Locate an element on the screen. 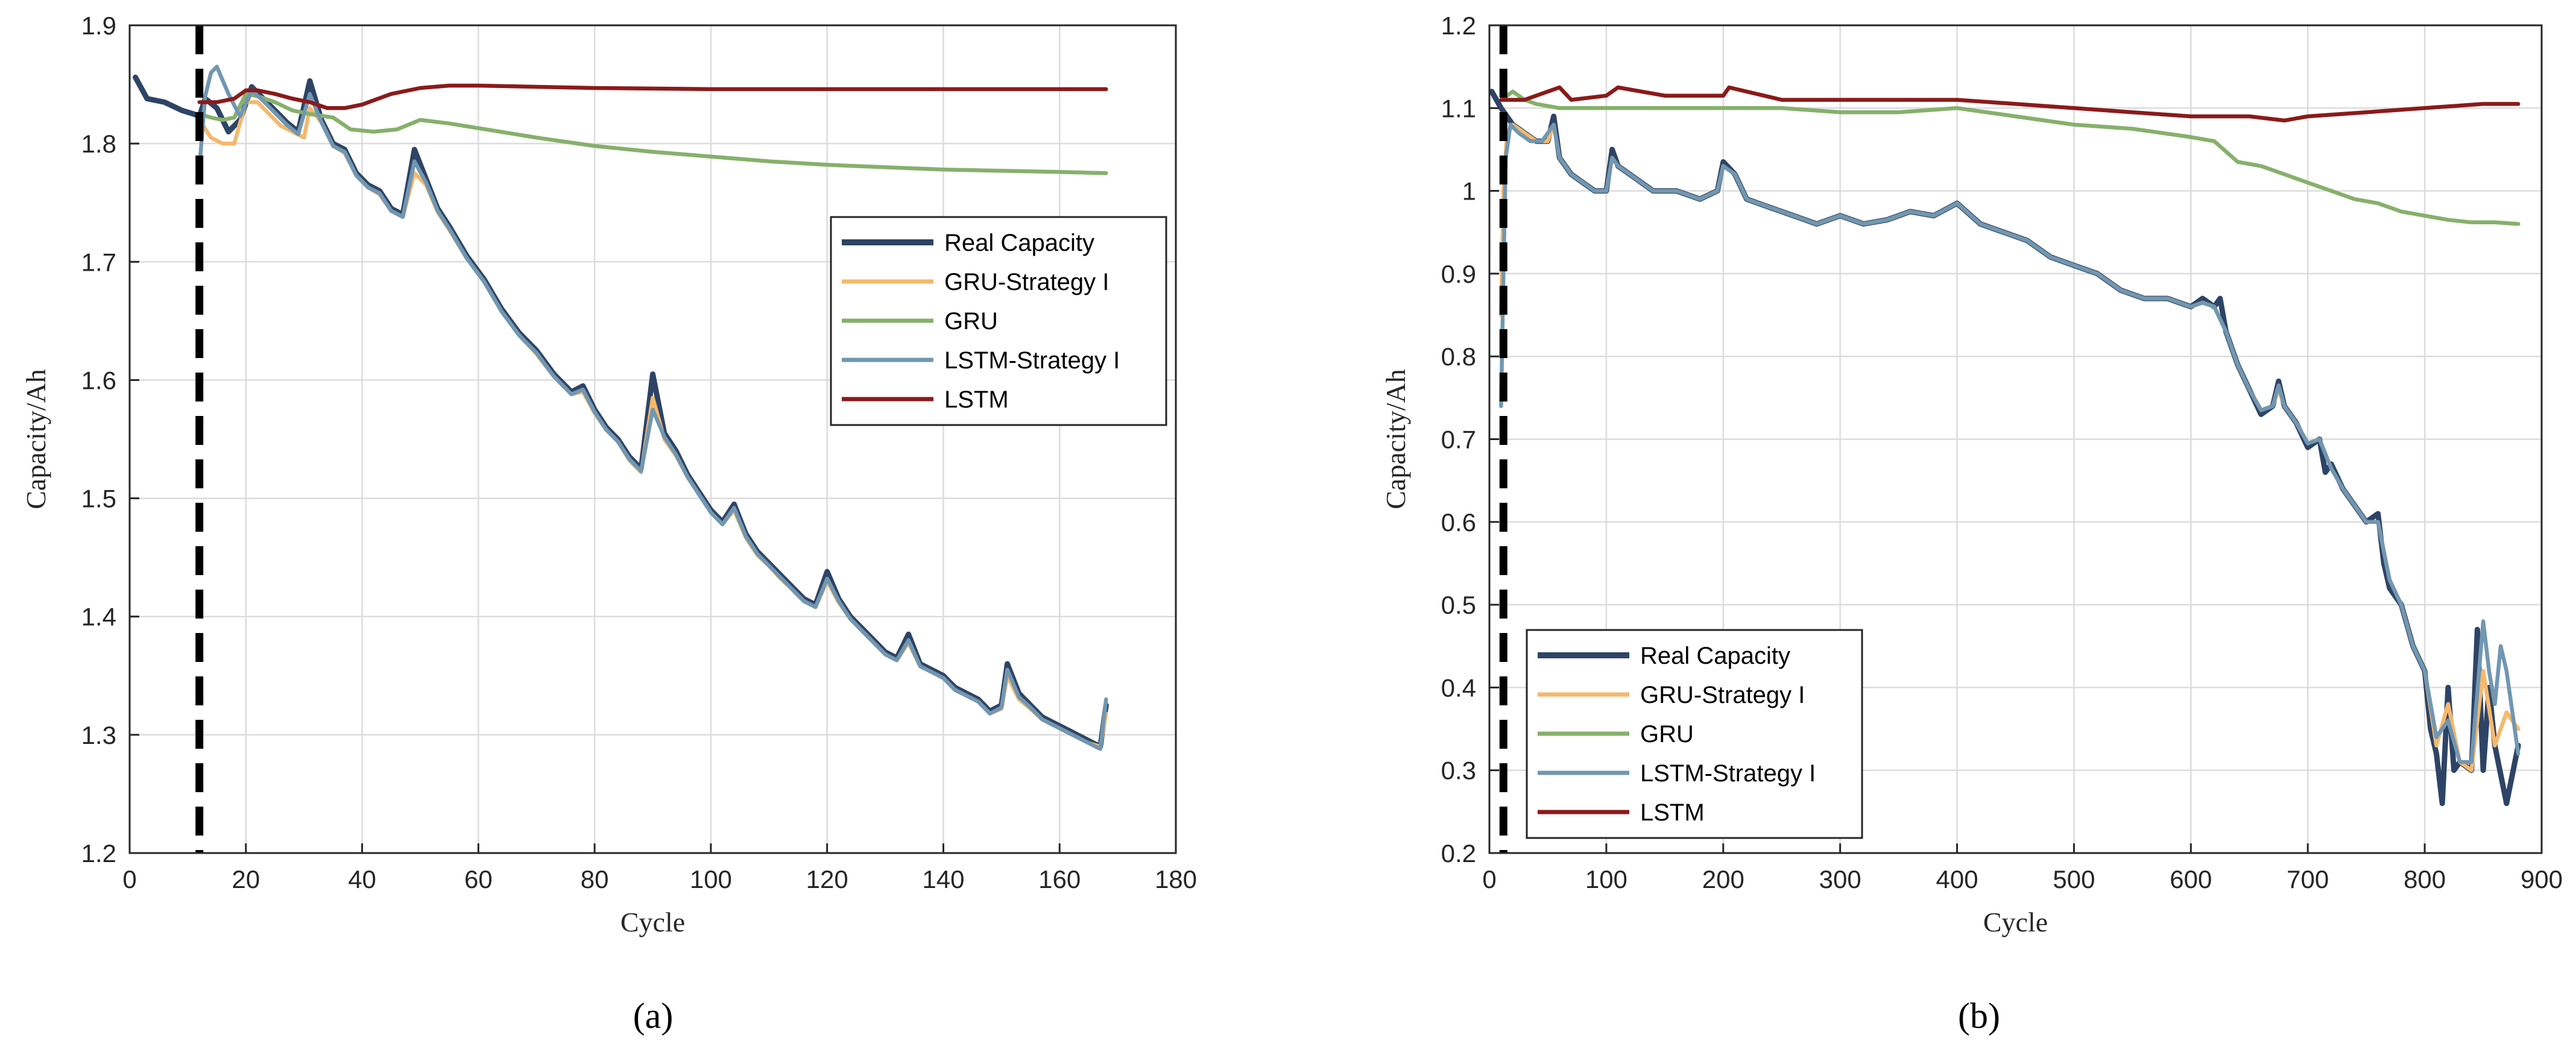 This screenshot has height=1055, width=2576. x-tick-label: 400 is located at coordinates (1957, 879).